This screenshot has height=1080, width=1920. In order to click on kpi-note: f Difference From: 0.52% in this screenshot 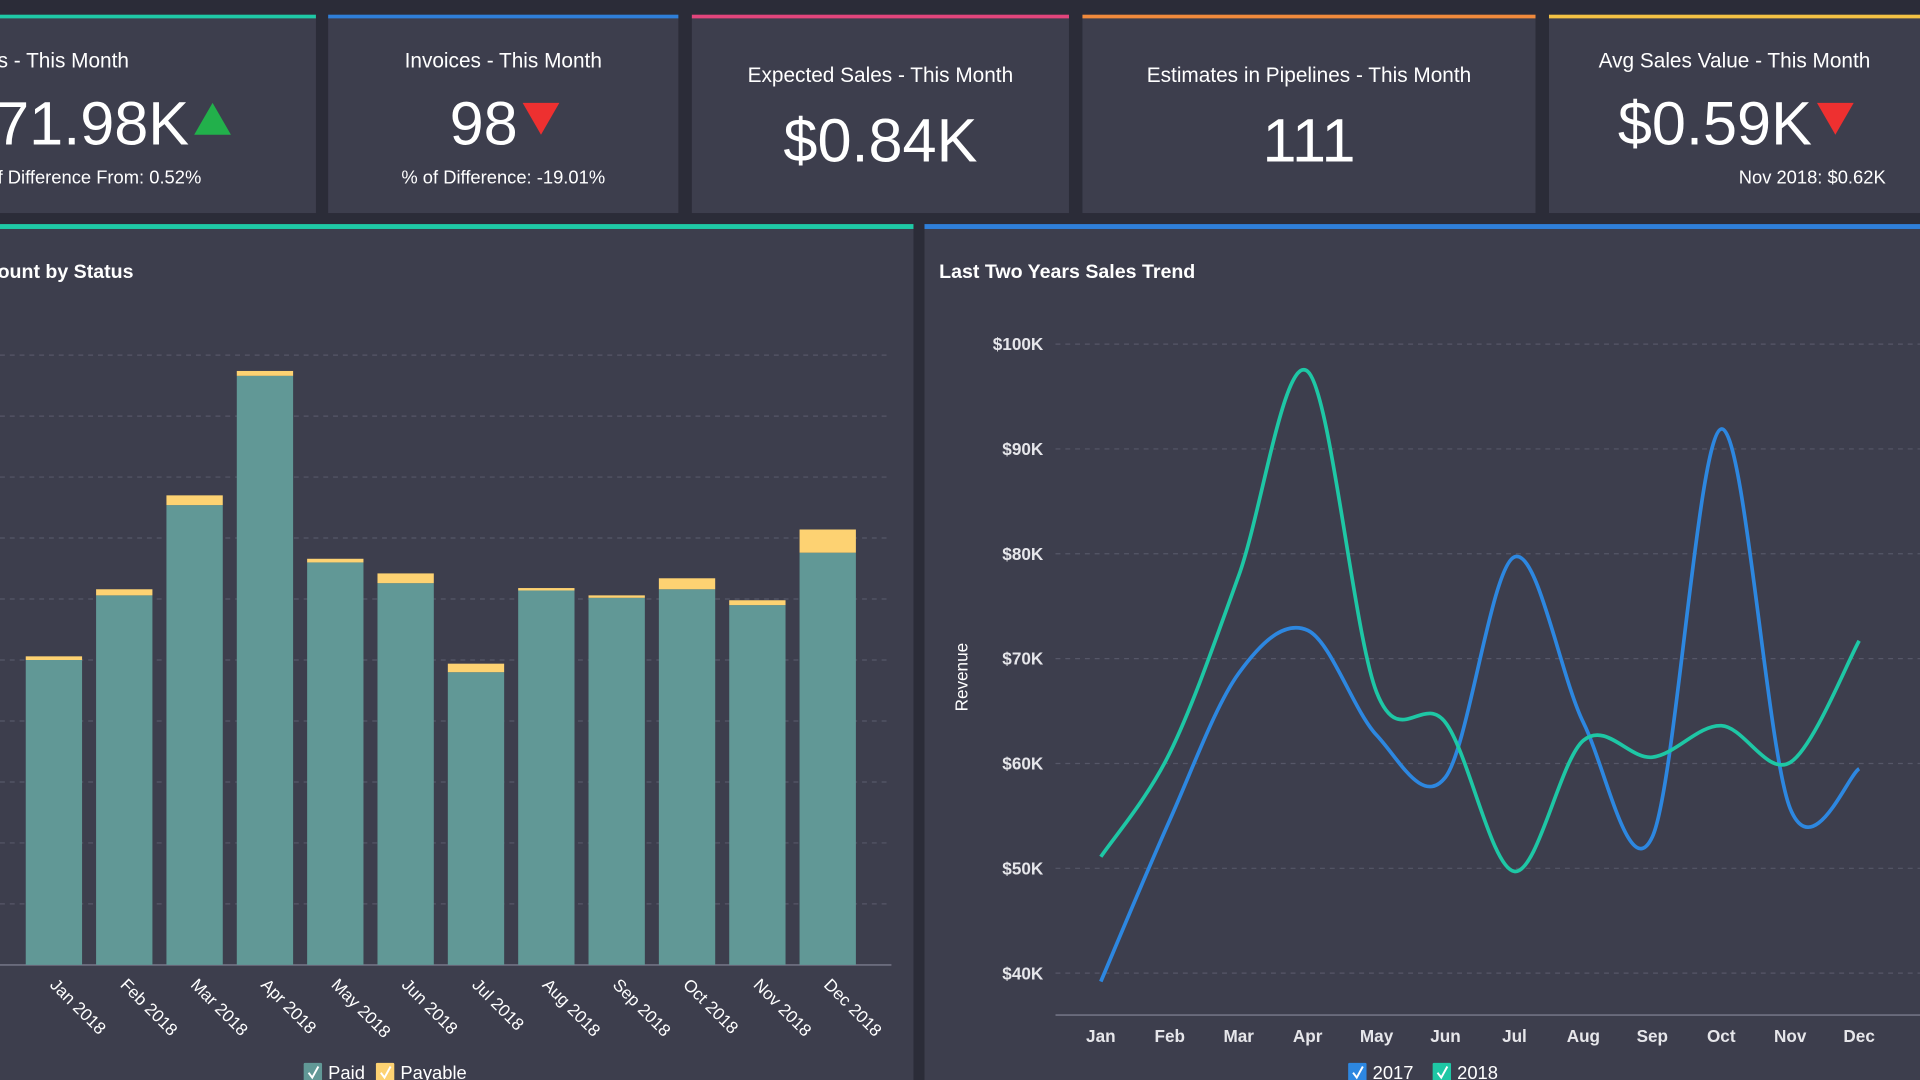, I will do `click(100, 177)`.